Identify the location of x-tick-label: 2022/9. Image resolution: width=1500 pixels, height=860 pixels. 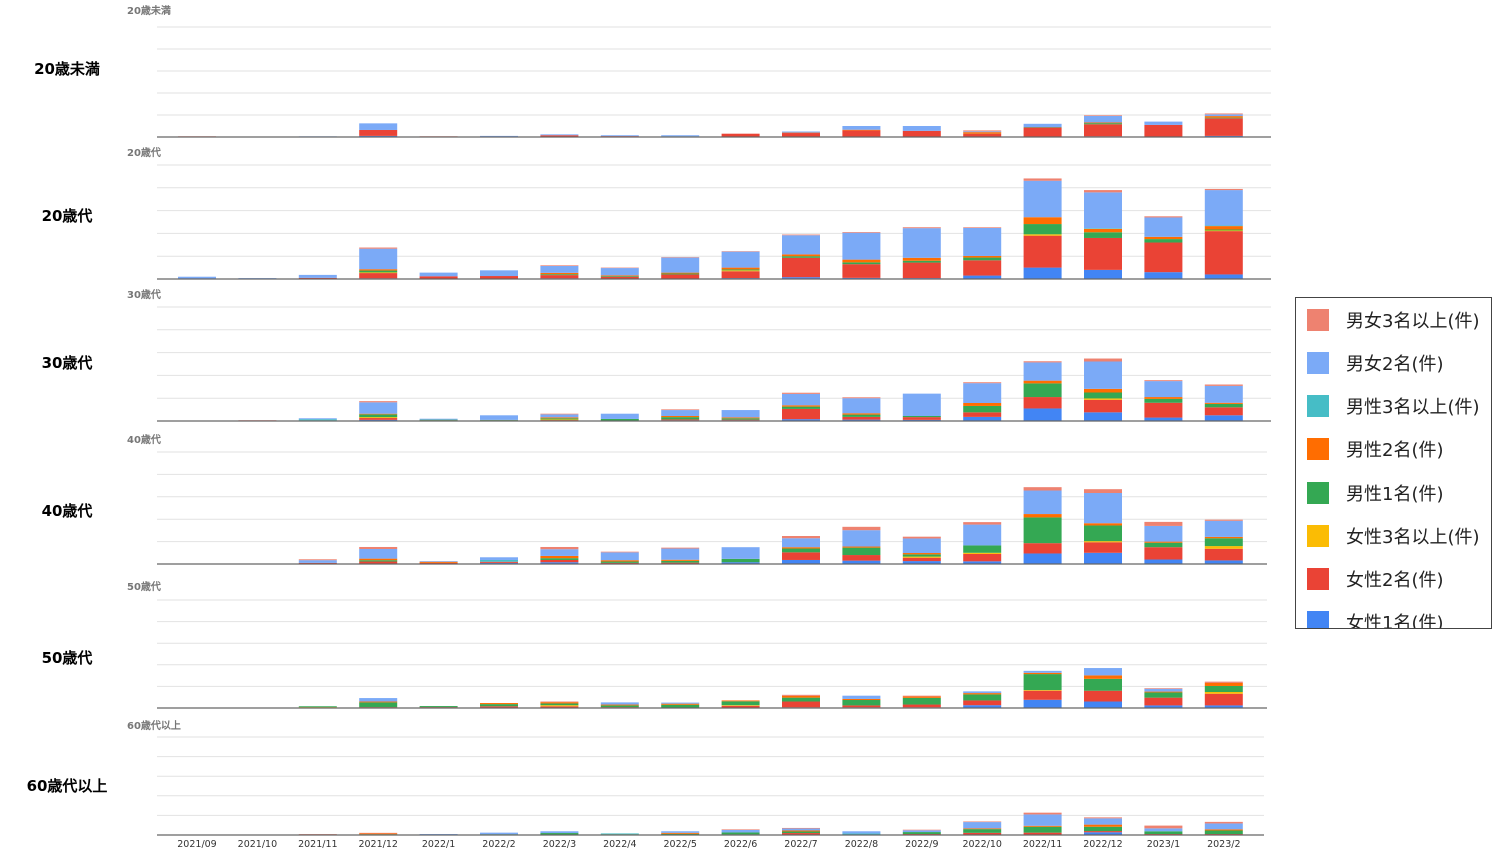
(921, 844).